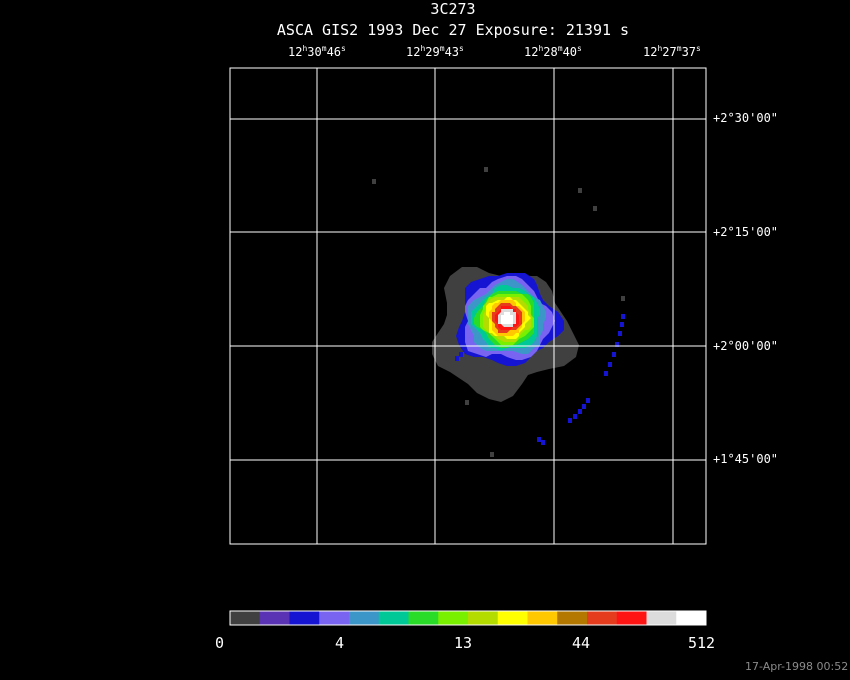  I want to click on colorbar-frame, so click(468, 618).